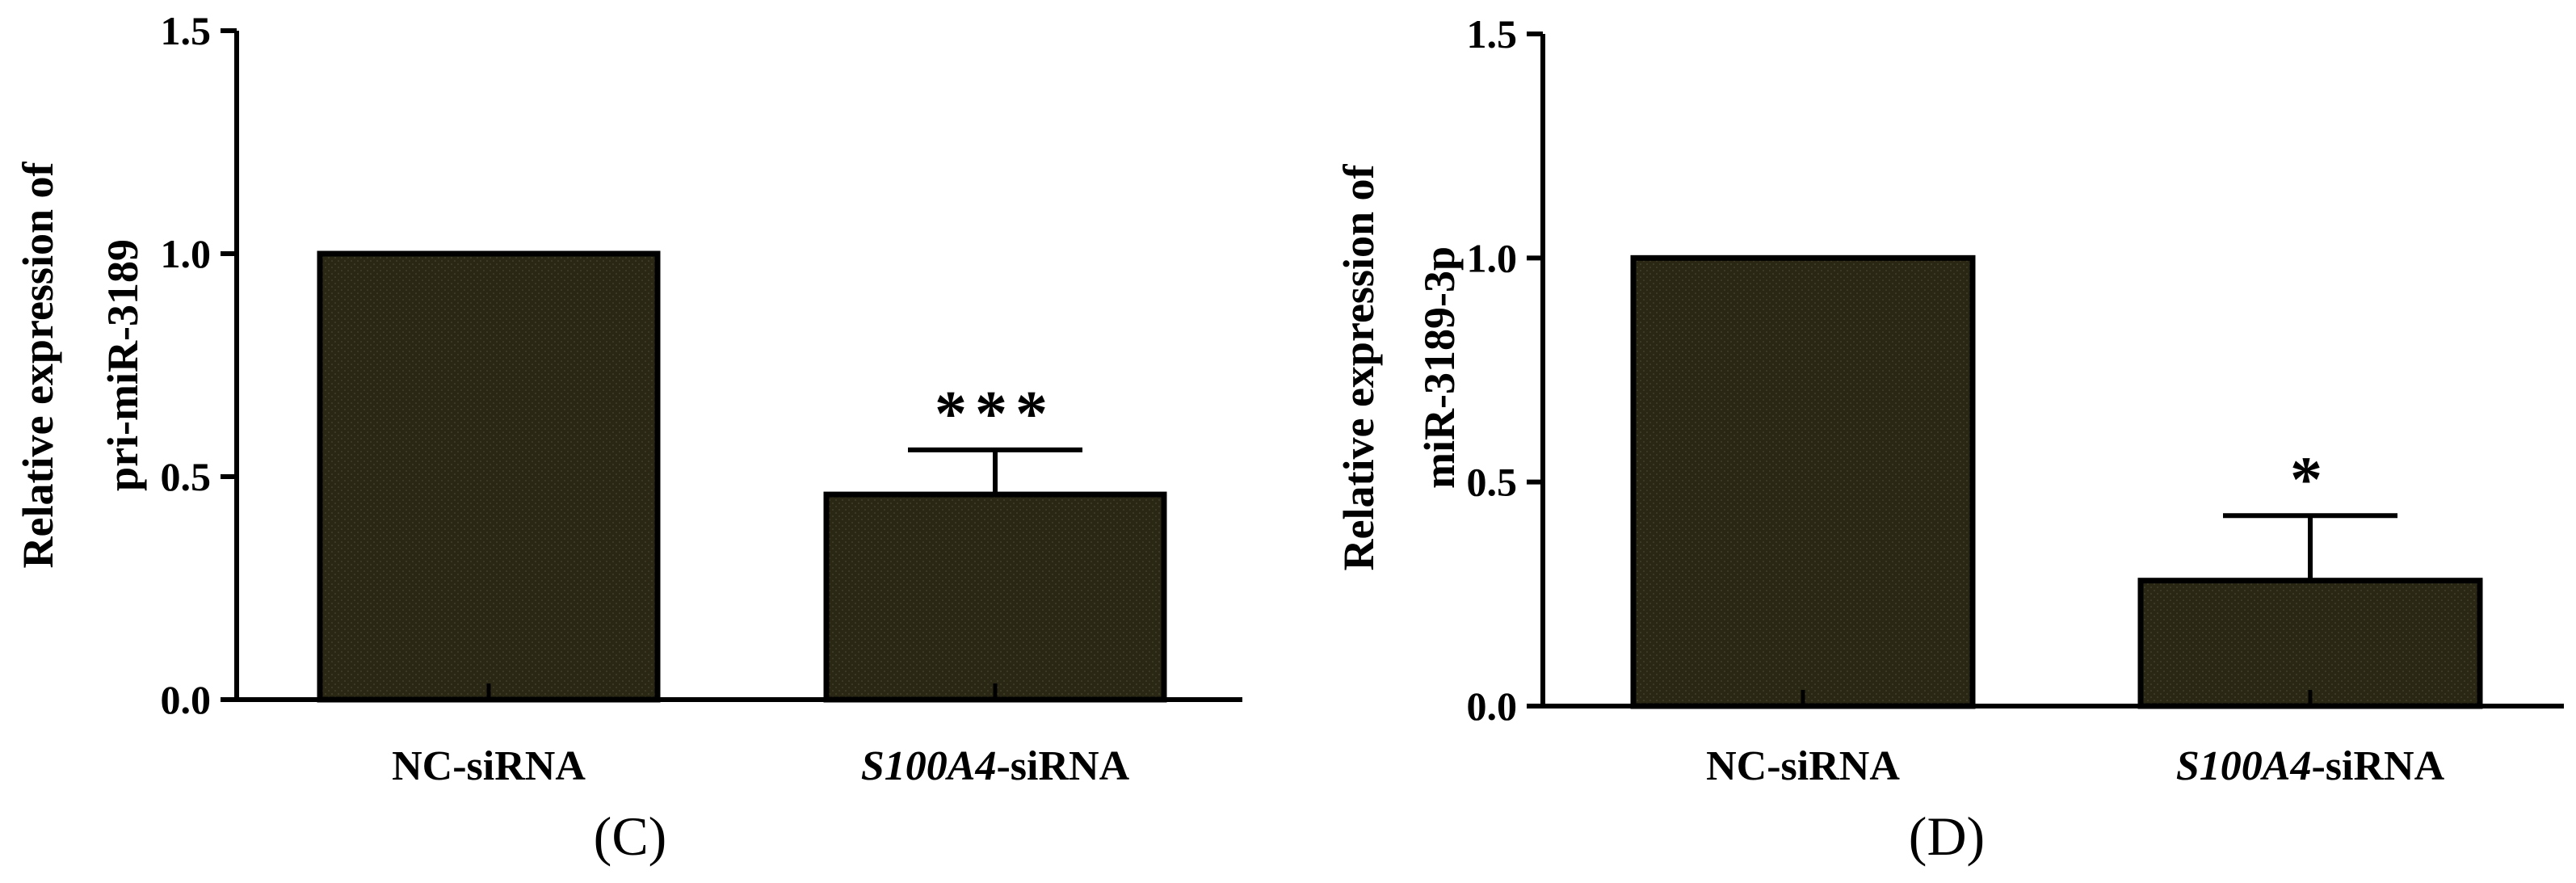 The image size is (2576, 883). Describe the element at coordinates (1947, 836) in the screenshot. I see `panel-label: (D)` at that location.